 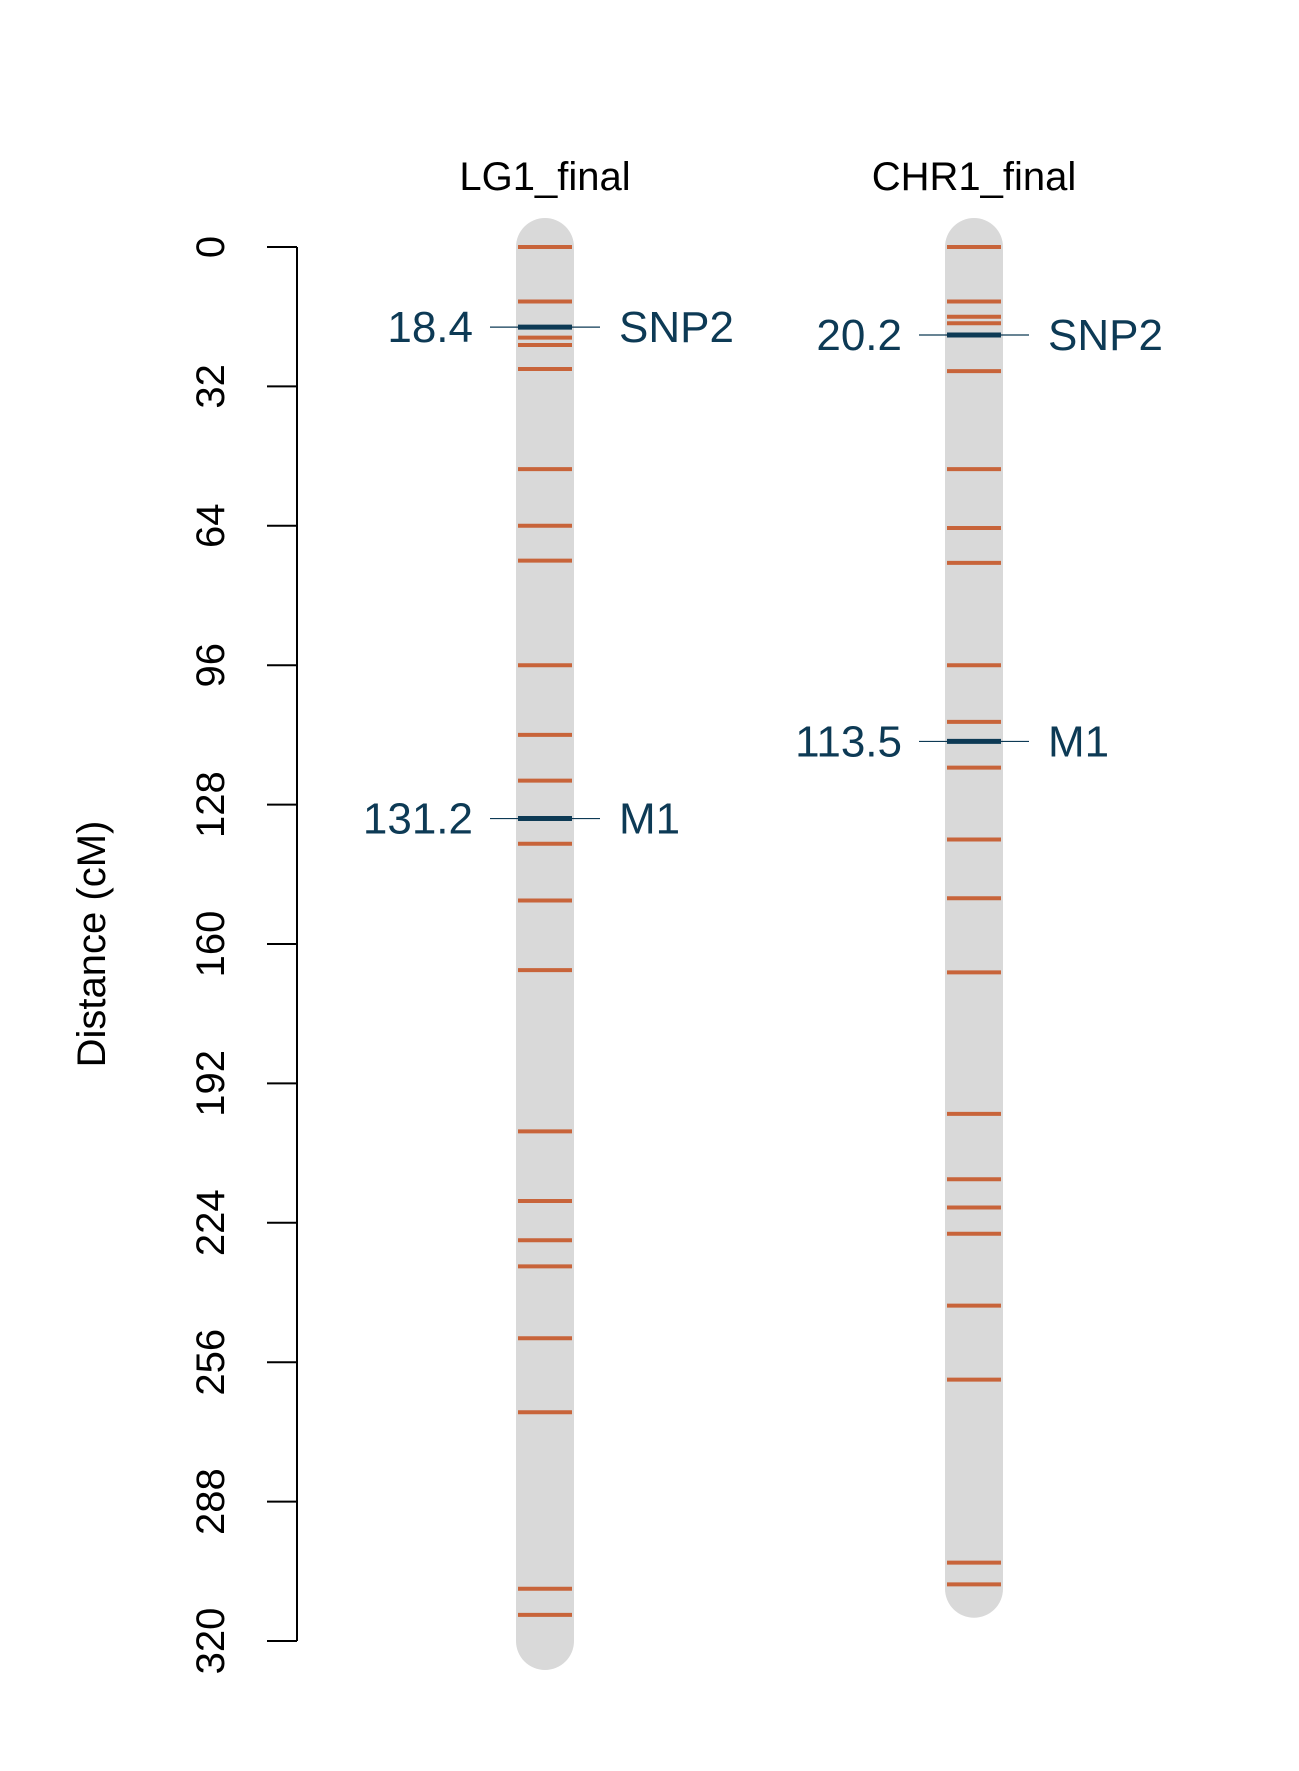 What do you see at coordinates (211, 1222) in the screenshot?
I see `y-tick-label: 224` at bounding box center [211, 1222].